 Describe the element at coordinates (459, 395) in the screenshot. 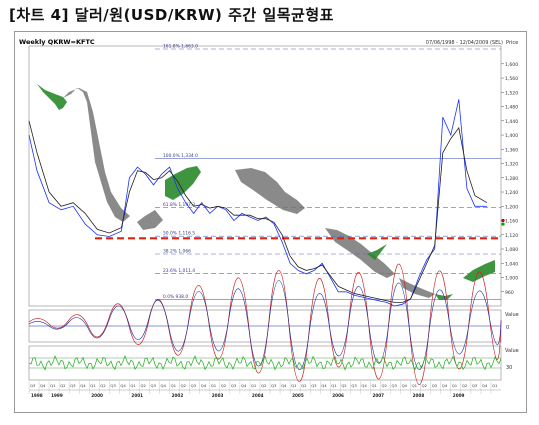

I see `year-label: 2009` at that location.